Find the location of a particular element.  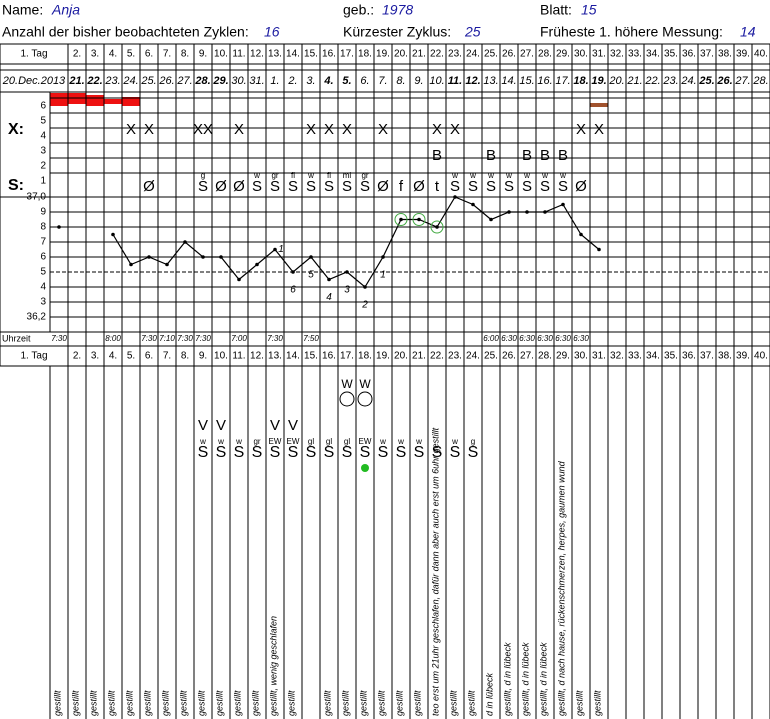

y-tick-label: 5 is located at coordinates (43, 272).